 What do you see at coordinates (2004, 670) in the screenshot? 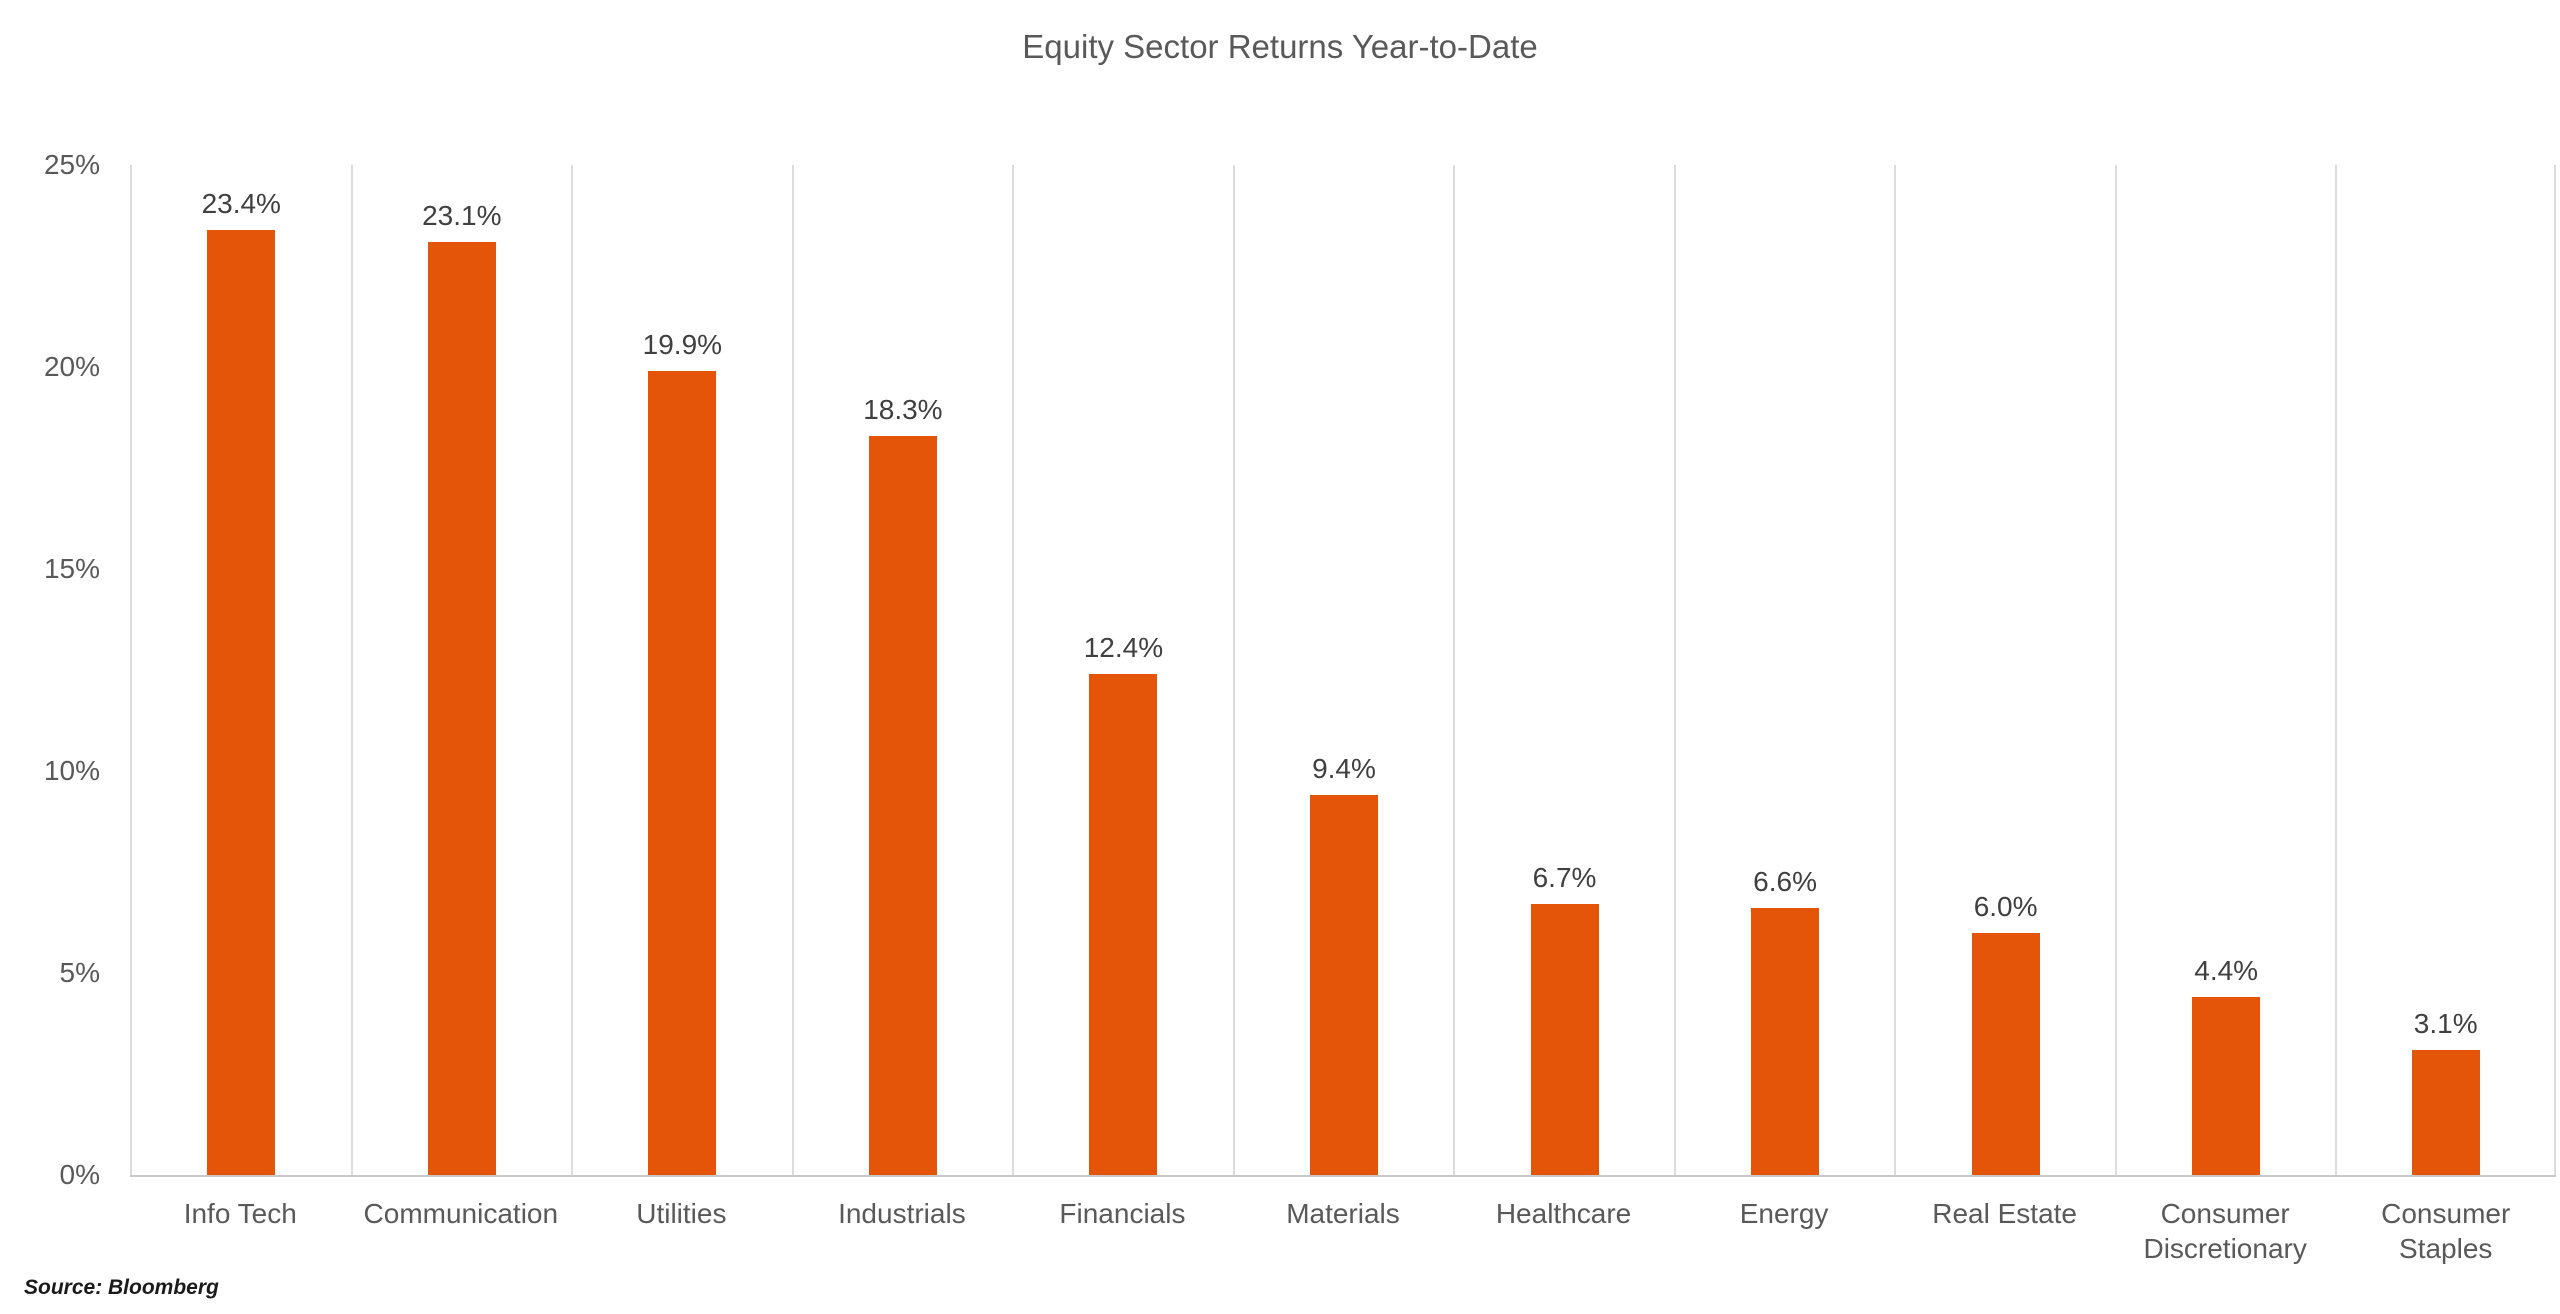
I see `category-slot: 6.0%` at bounding box center [2004, 670].